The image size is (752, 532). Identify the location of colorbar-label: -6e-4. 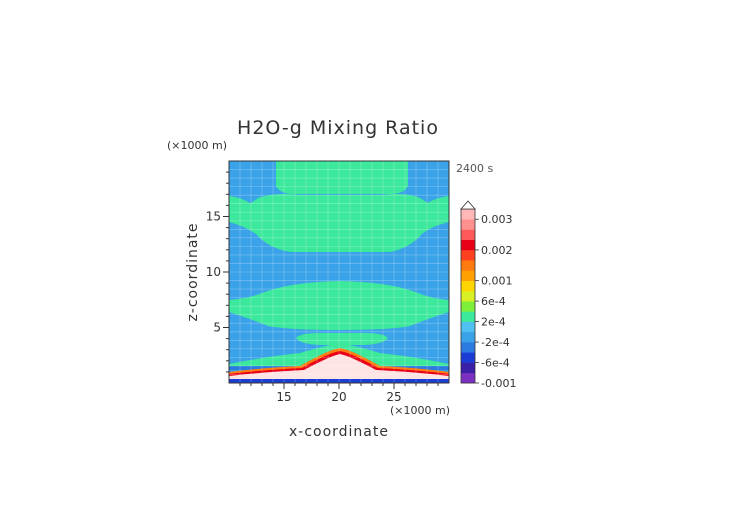
(495, 363).